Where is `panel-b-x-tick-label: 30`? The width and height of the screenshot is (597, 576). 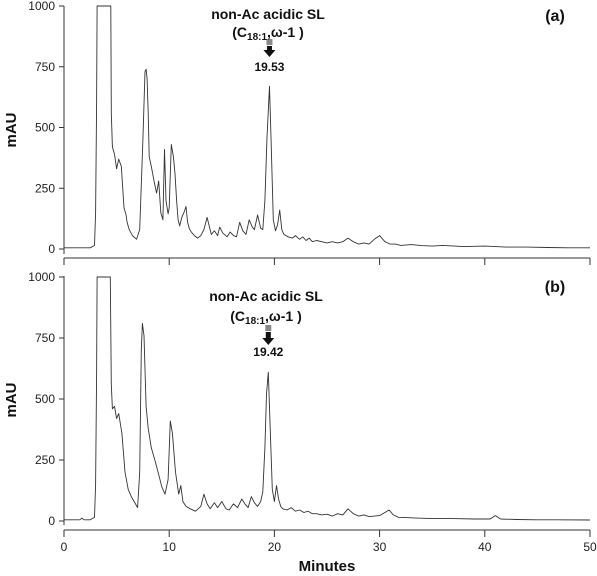
panel-b-x-tick-label: 30 is located at coordinates (380, 547).